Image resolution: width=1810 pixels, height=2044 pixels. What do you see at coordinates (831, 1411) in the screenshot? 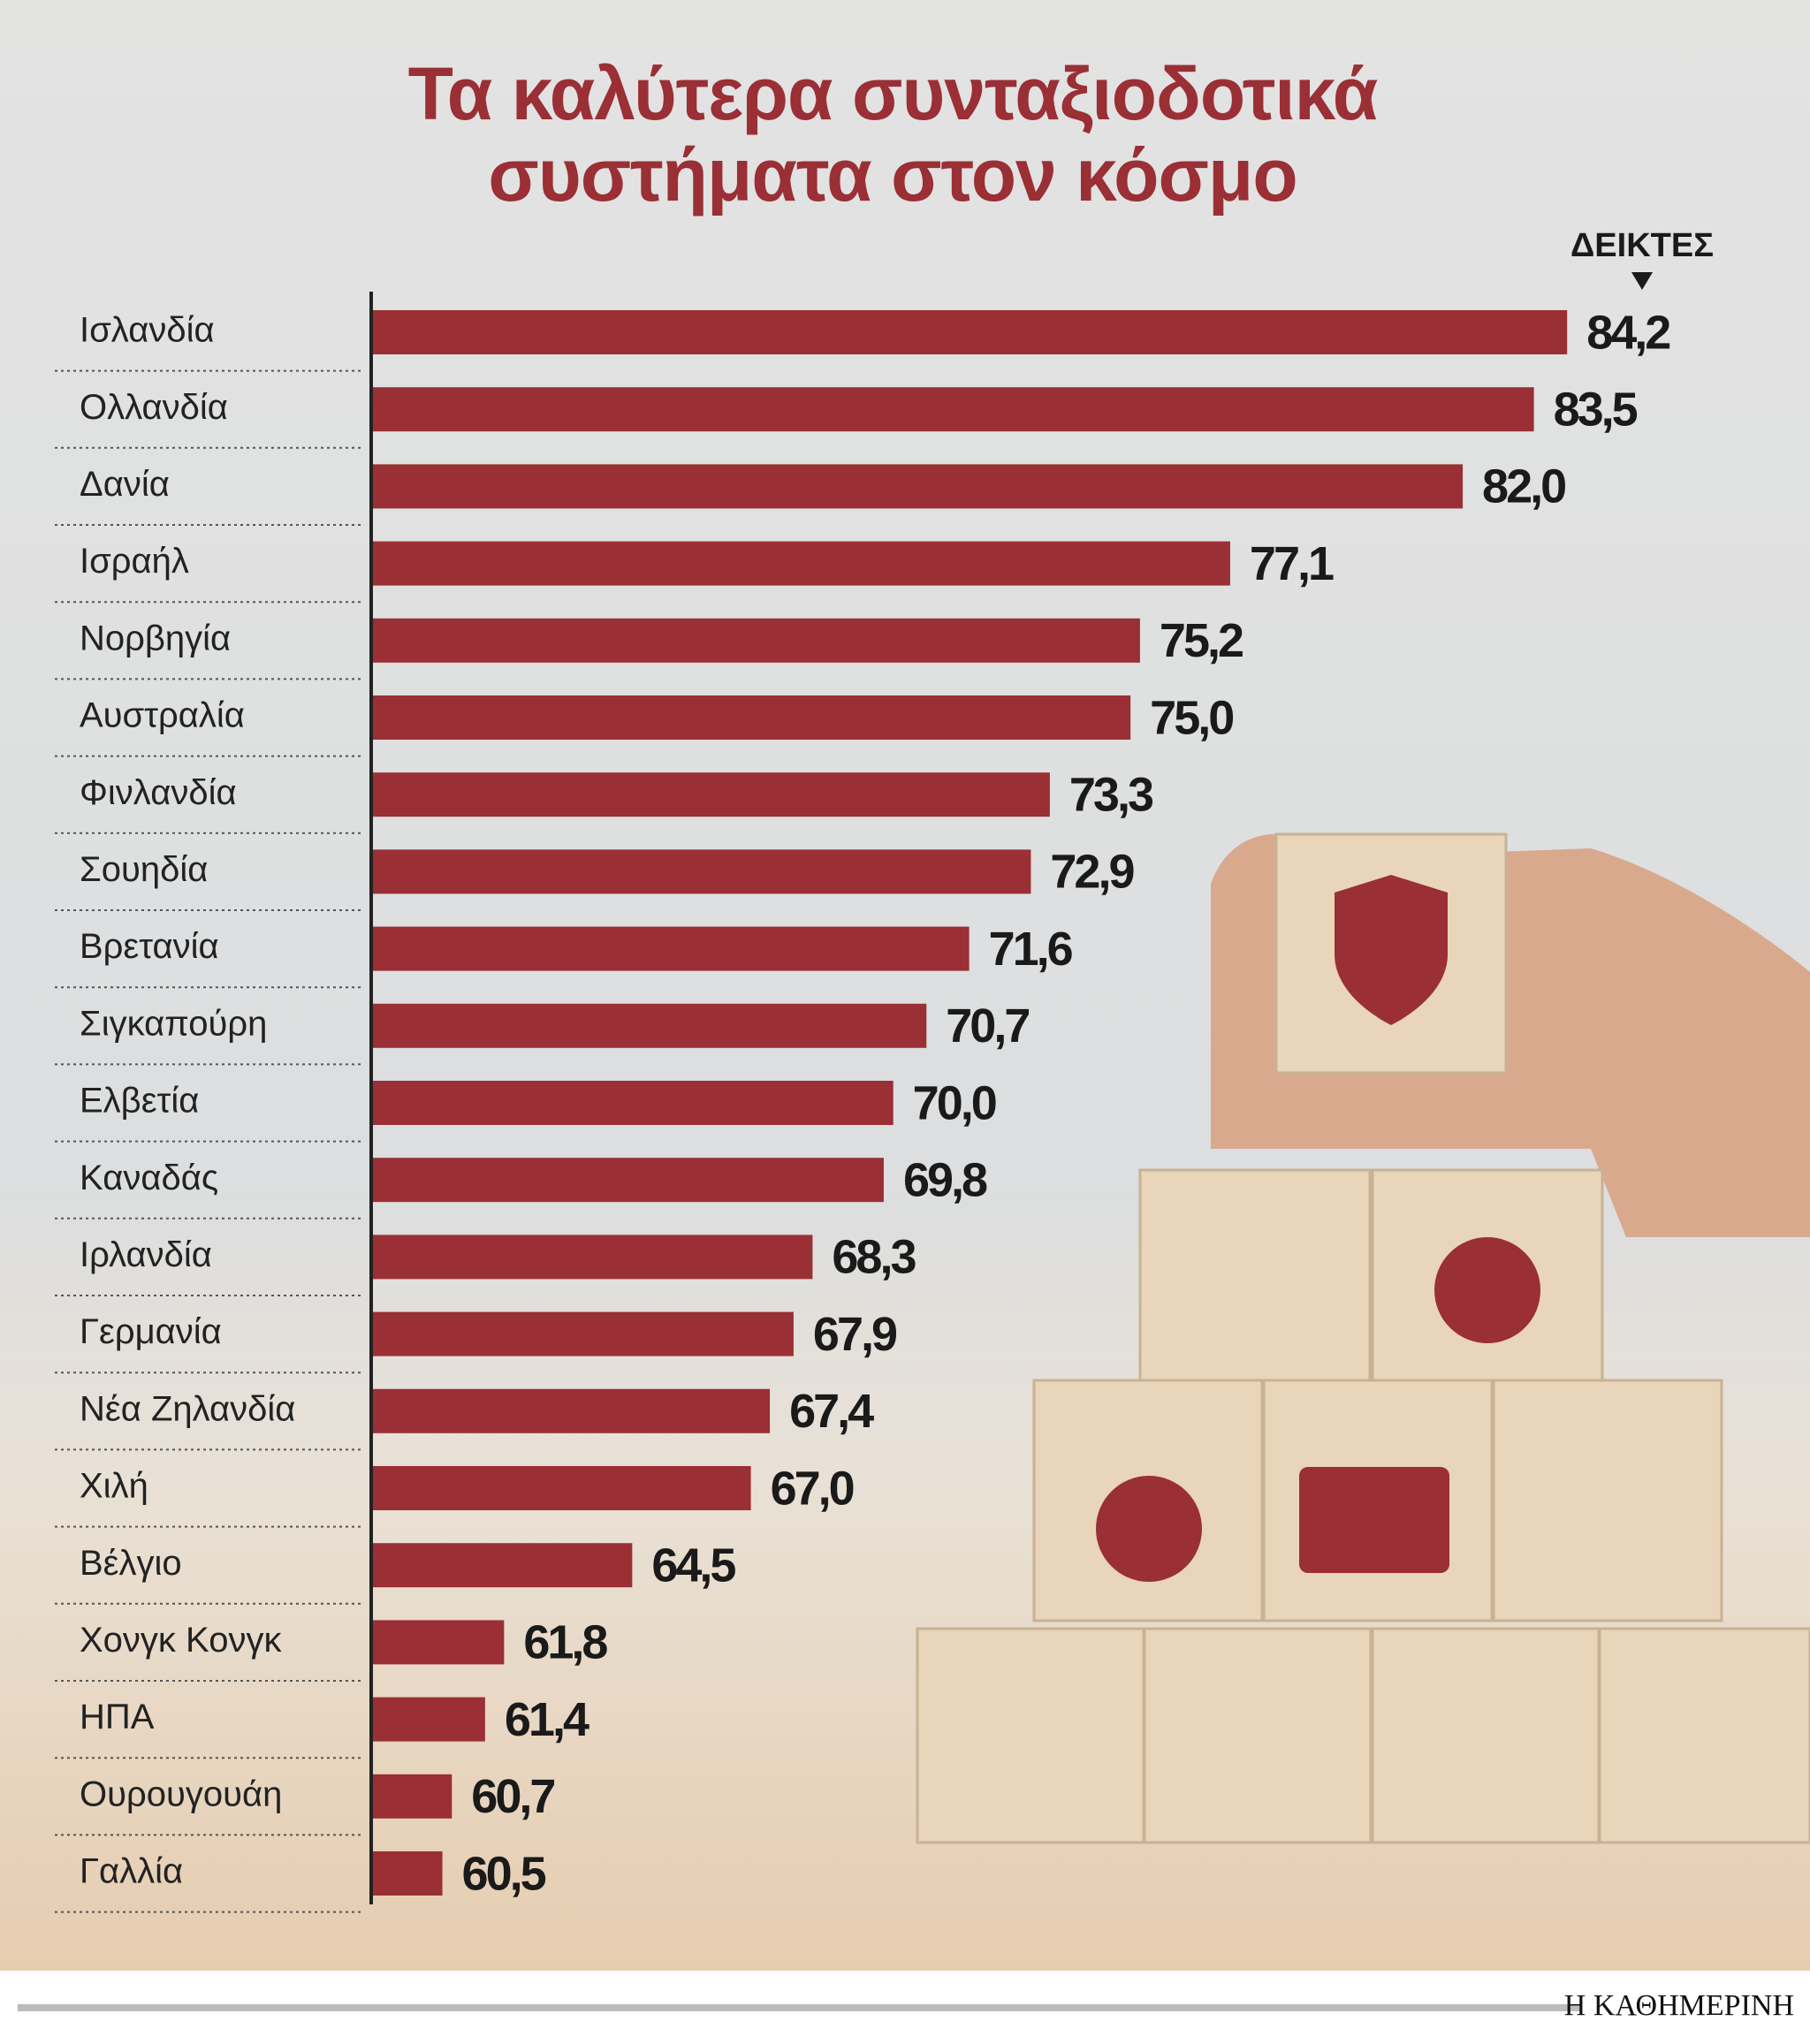
I see `value-label: 67,4` at bounding box center [831, 1411].